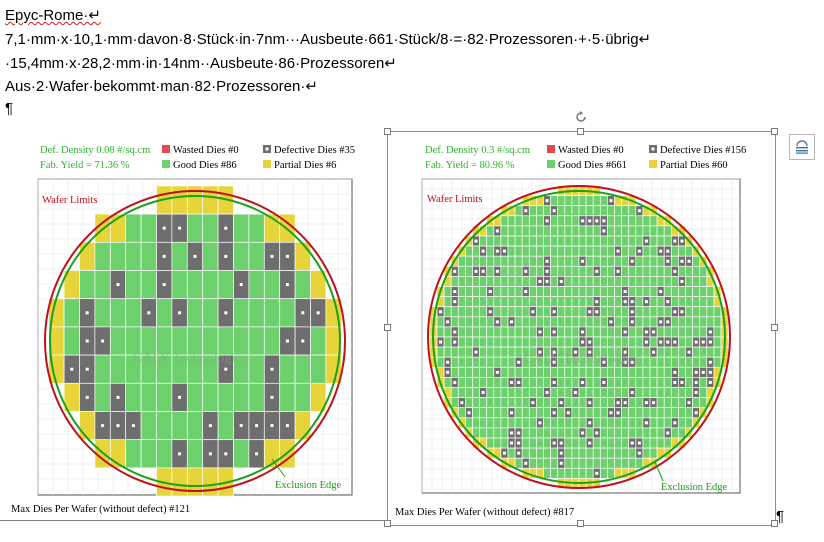 The height and width of the screenshot is (542, 824). I want to click on resize-handle-top, so click(580, 131).